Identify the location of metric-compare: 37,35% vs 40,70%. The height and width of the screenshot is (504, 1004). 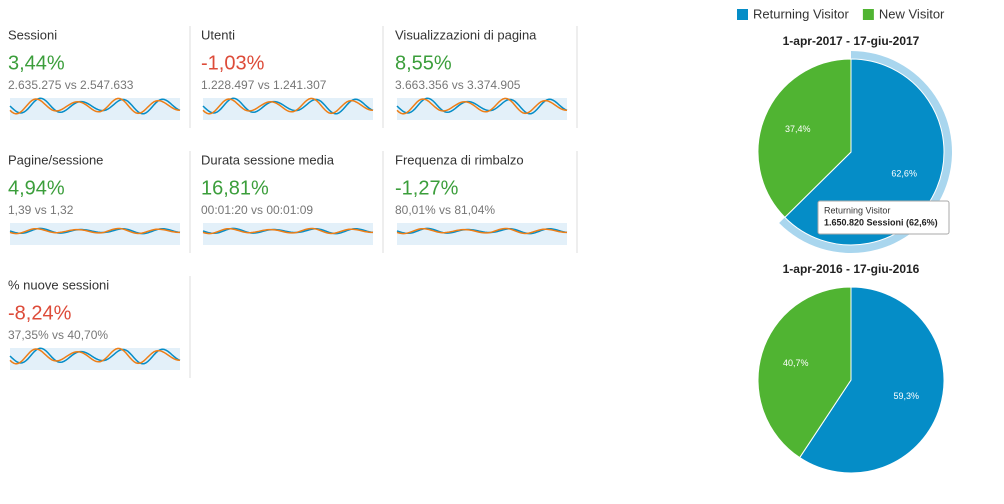
(58, 335).